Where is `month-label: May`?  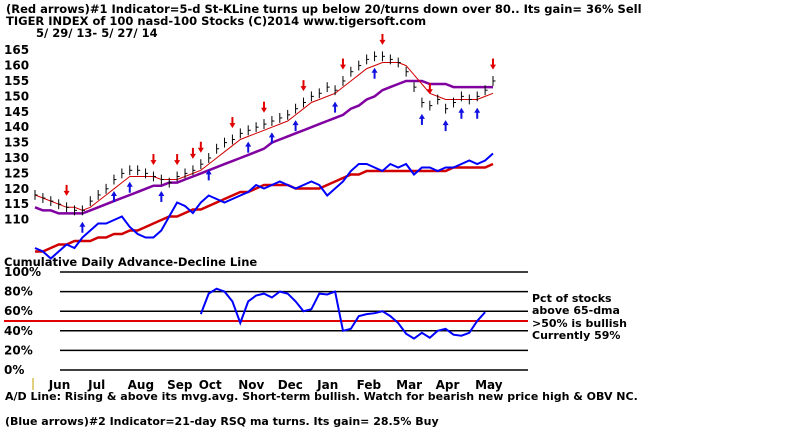 month-label: May is located at coordinates (489, 385).